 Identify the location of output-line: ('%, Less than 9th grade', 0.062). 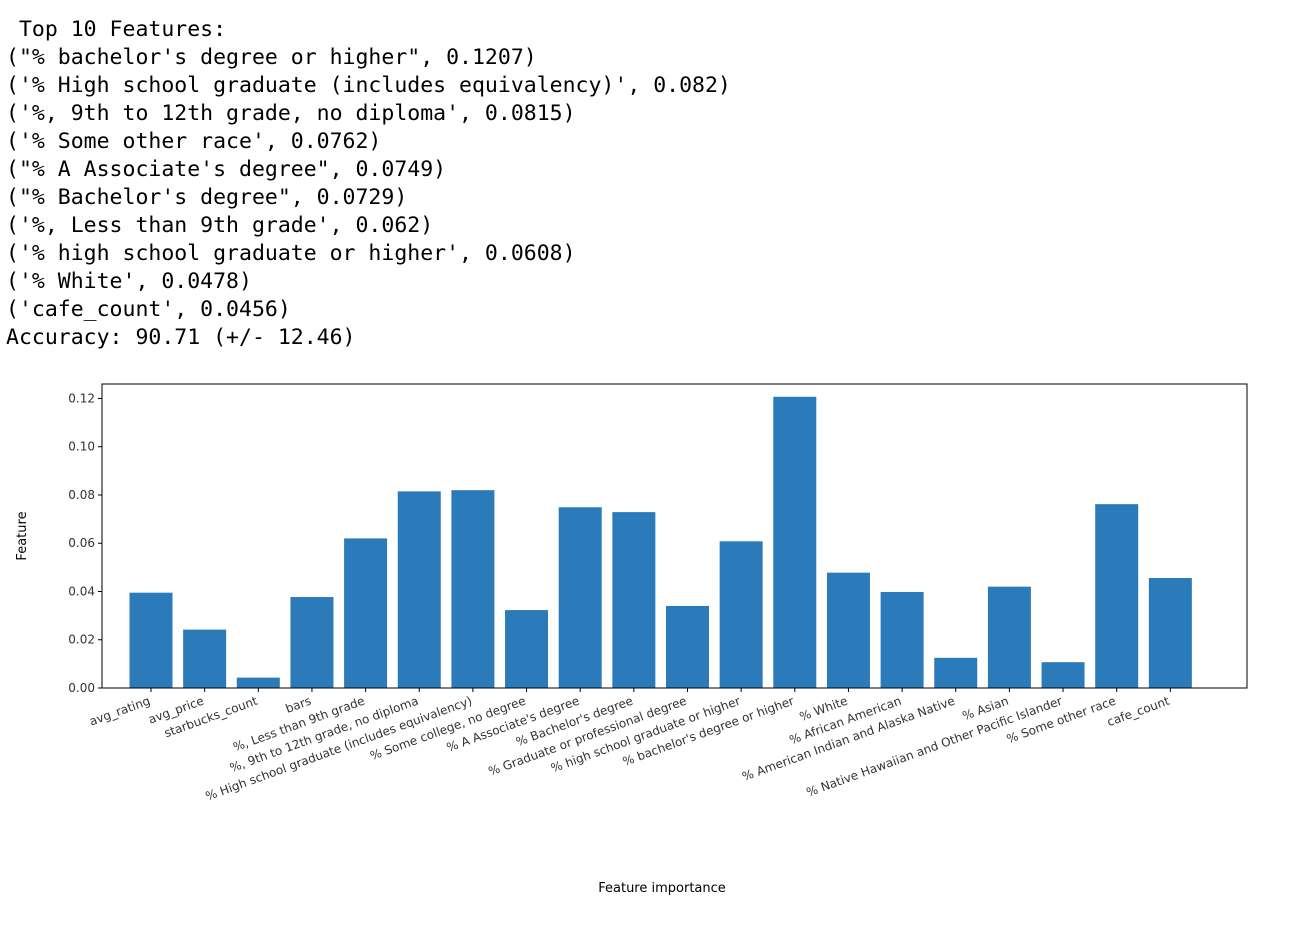
(220, 225).